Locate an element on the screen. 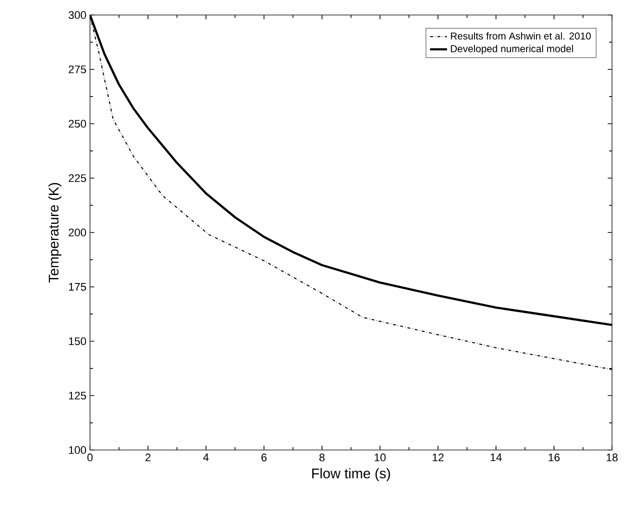 This screenshot has height=513, width=630. x-axis-title: Flow time (s) is located at coordinates (351, 475).